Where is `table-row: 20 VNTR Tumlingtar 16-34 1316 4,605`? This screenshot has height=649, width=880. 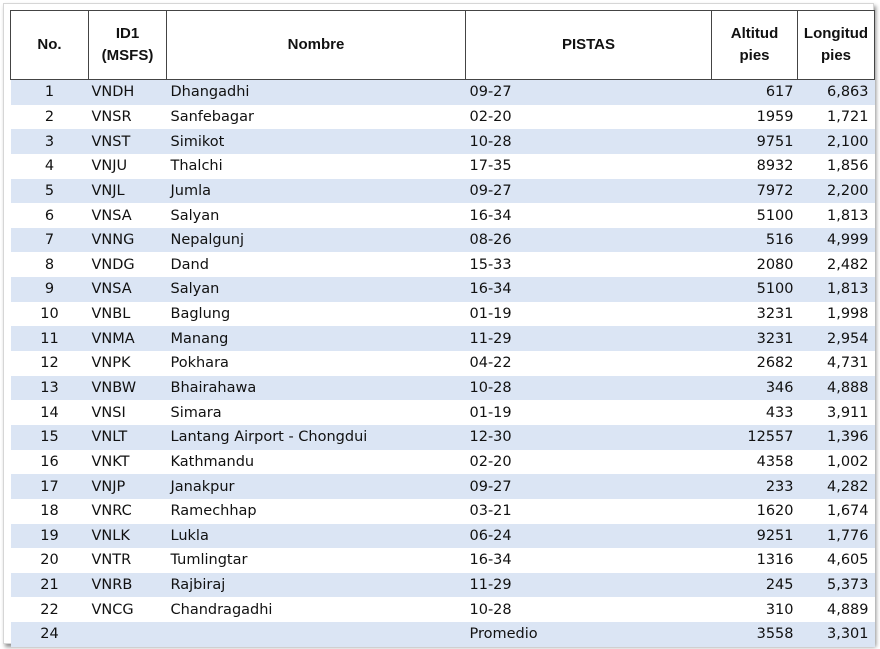
table-row: 20 VNTR Tumlingtar 16-34 1316 4,605 is located at coordinates (442, 560).